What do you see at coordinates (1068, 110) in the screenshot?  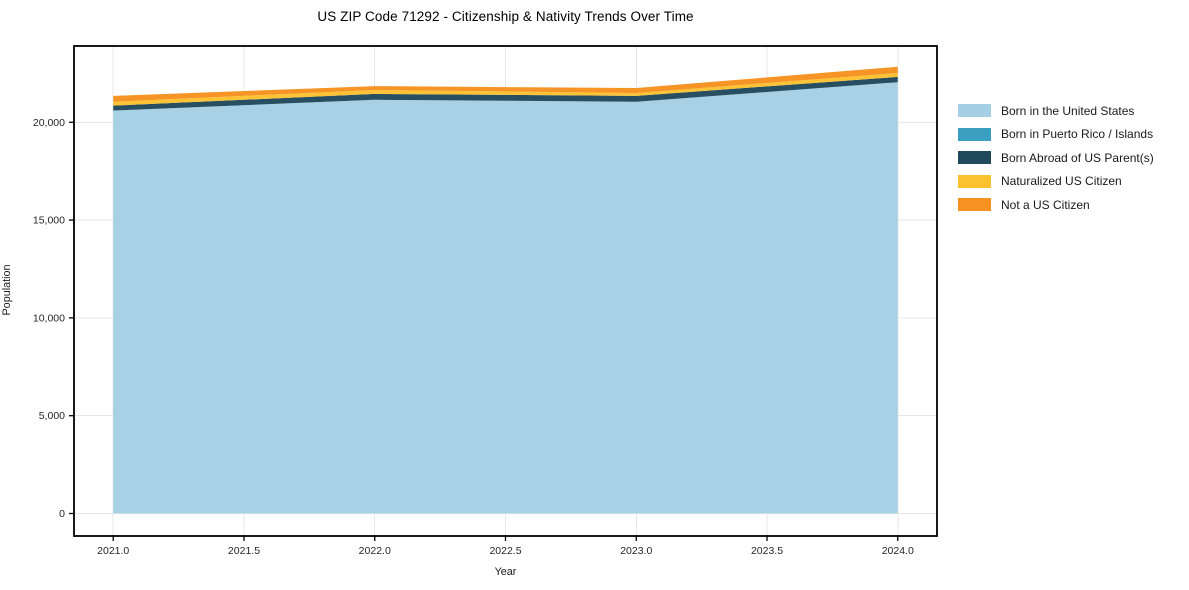 I see `legend-label: Born in the United States` at bounding box center [1068, 110].